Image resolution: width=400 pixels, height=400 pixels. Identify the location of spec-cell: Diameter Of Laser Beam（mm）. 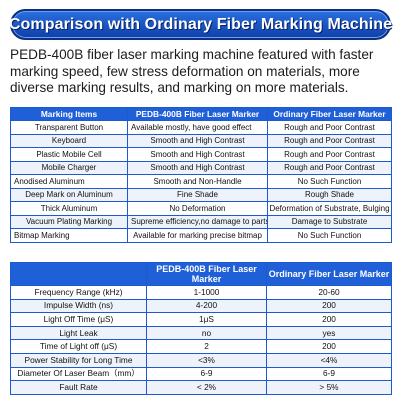
(78, 374).